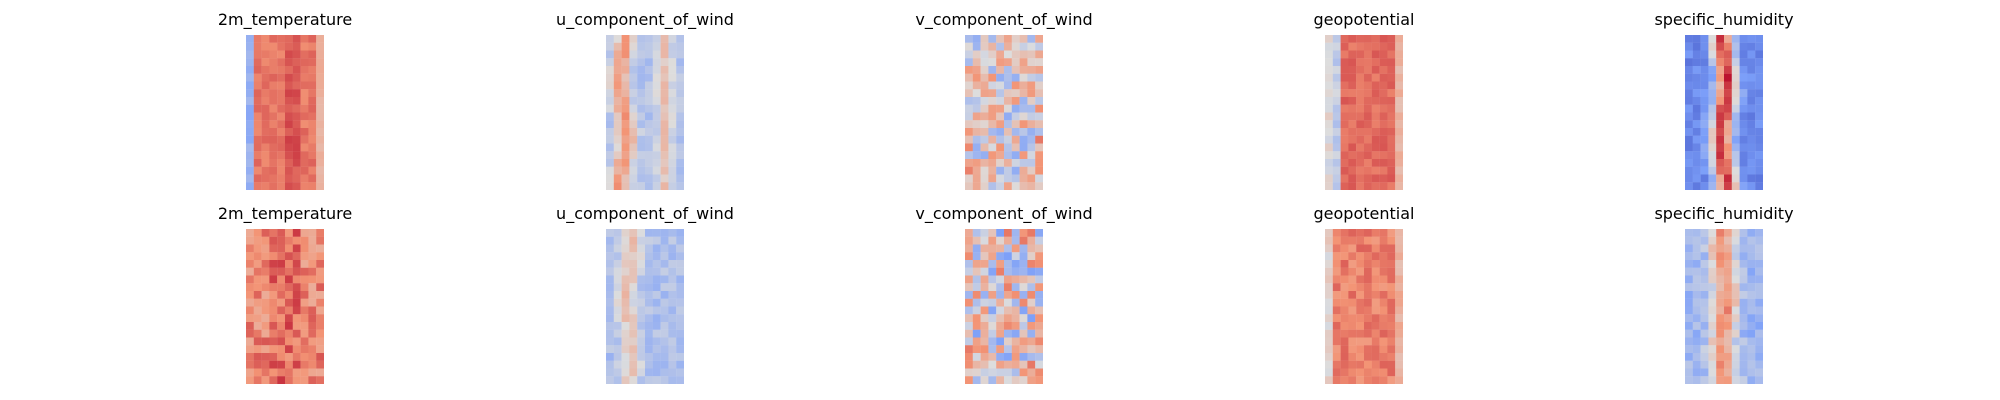 The height and width of the screenshot is (400, 2000). I want to click on heatmap-svg, so click(285, 112).